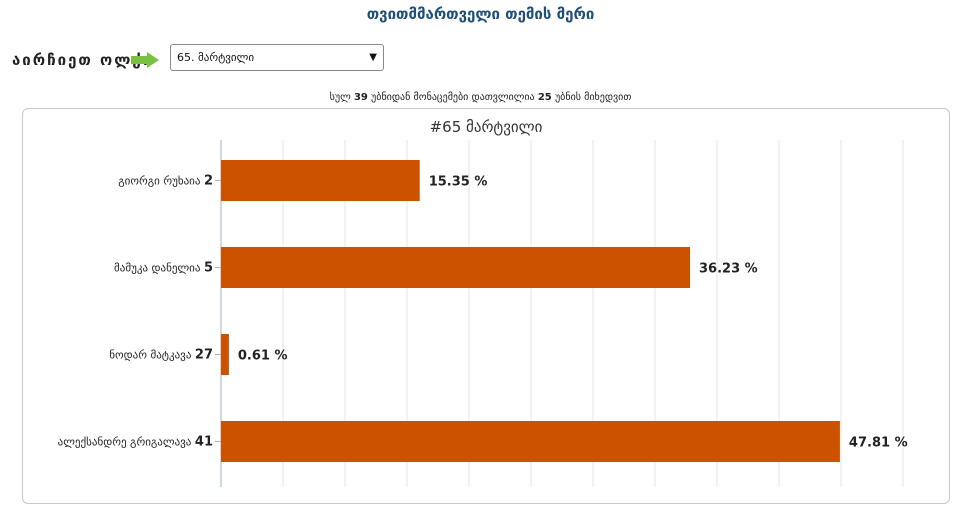  Describe the element at coordinates (277, 57) in the screenshot. I see `district-select: 65. მარტვილი ▼` at that location.